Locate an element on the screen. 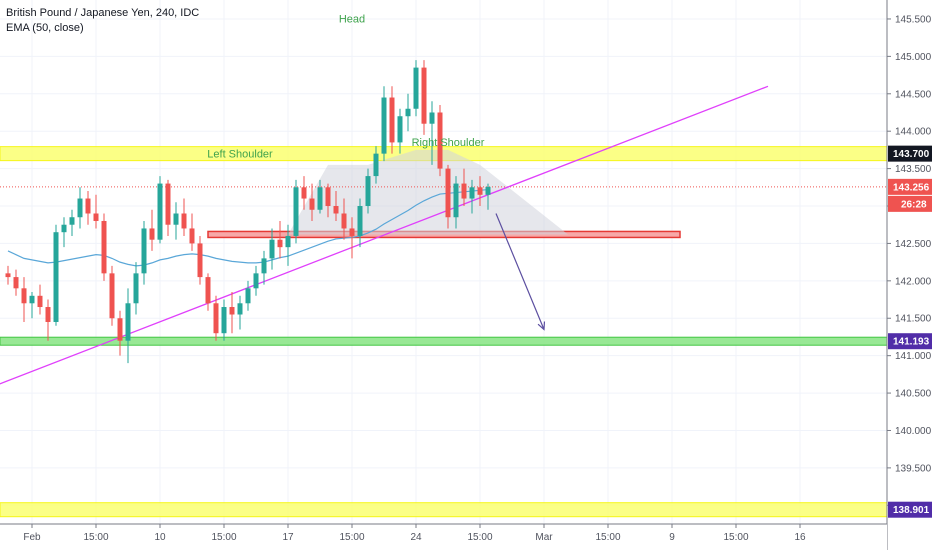  last-price-tag-bg is located at coordinates (910, 186).